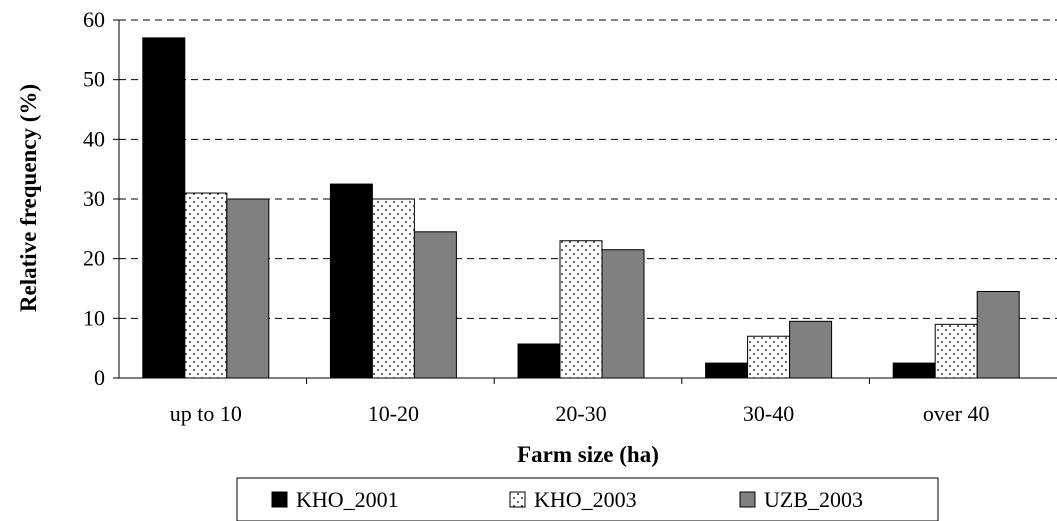 The image size is (1057, 521). I want to click on legend-box, so click(587, 499).